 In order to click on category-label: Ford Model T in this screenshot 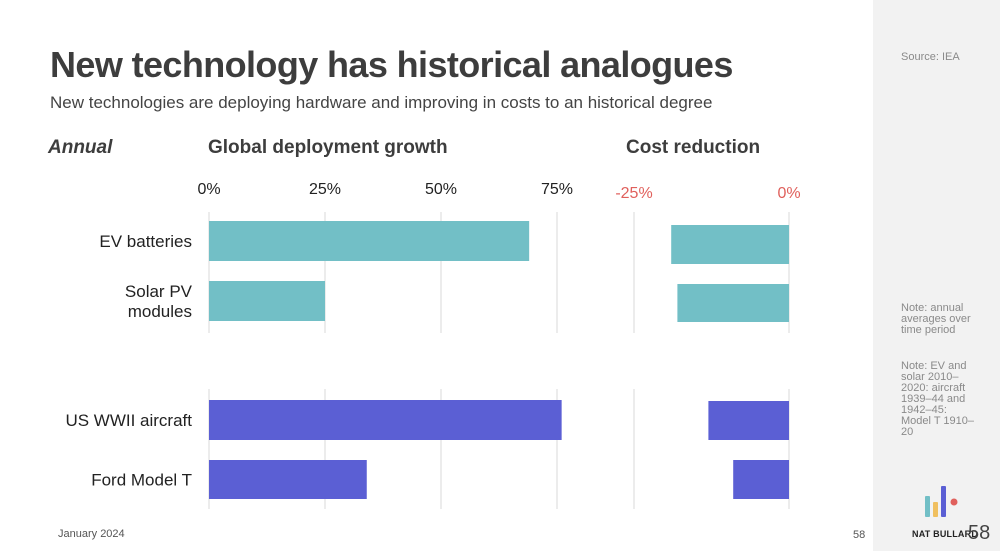, I will do `click(141, 480)`.